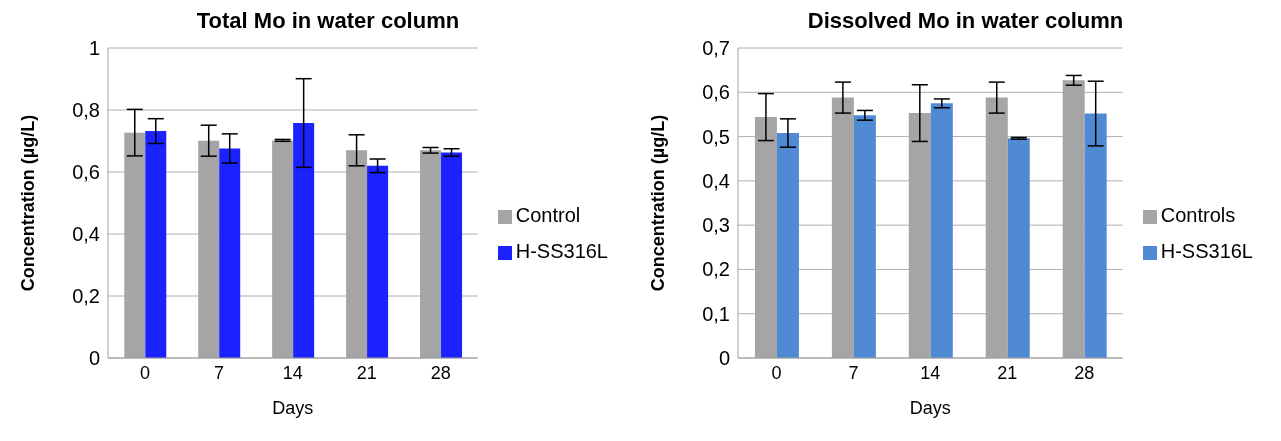  What do you see at coordinates (1198, 215) in the screenshot?
I see `legend-label: Controls` at bounding box center [1198, 215].